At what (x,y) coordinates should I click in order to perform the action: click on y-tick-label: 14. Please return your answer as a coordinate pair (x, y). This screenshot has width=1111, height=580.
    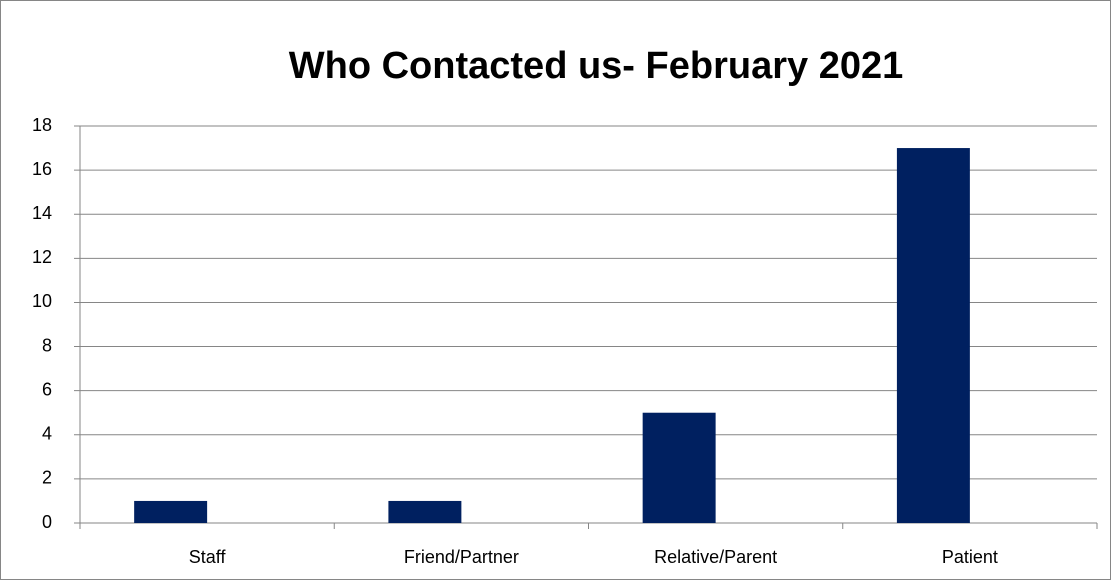
    Looking at the image, I should click on (42, 213).